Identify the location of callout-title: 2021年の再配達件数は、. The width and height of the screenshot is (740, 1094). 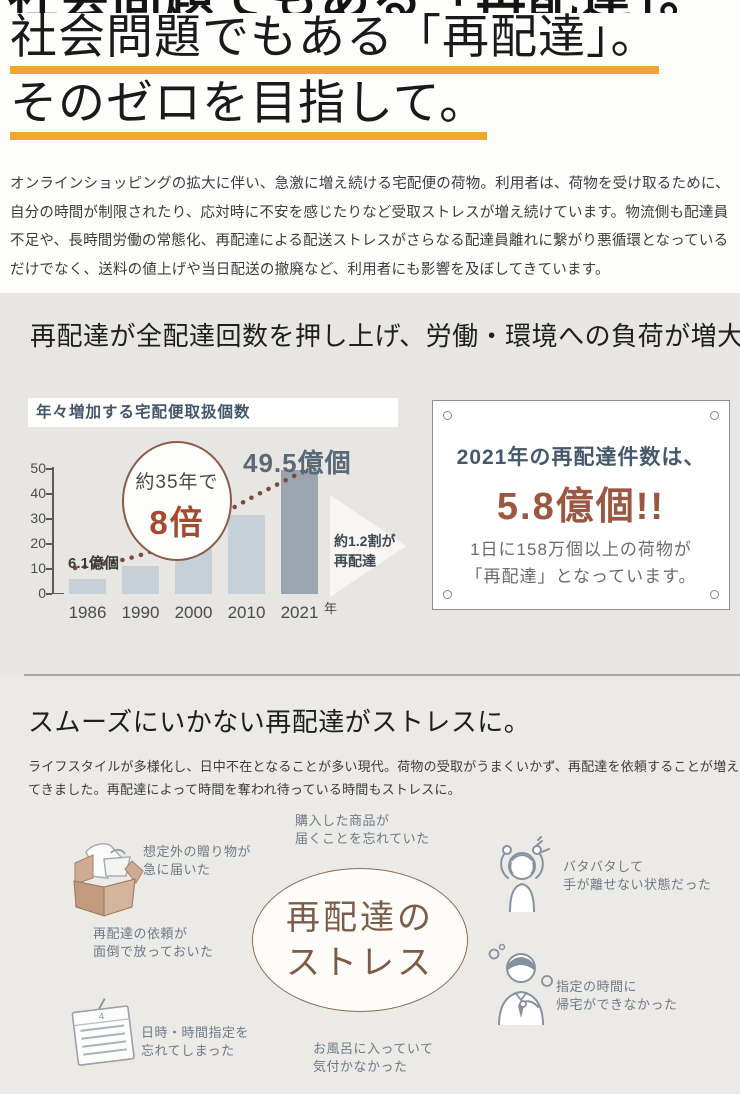
(581, 457).